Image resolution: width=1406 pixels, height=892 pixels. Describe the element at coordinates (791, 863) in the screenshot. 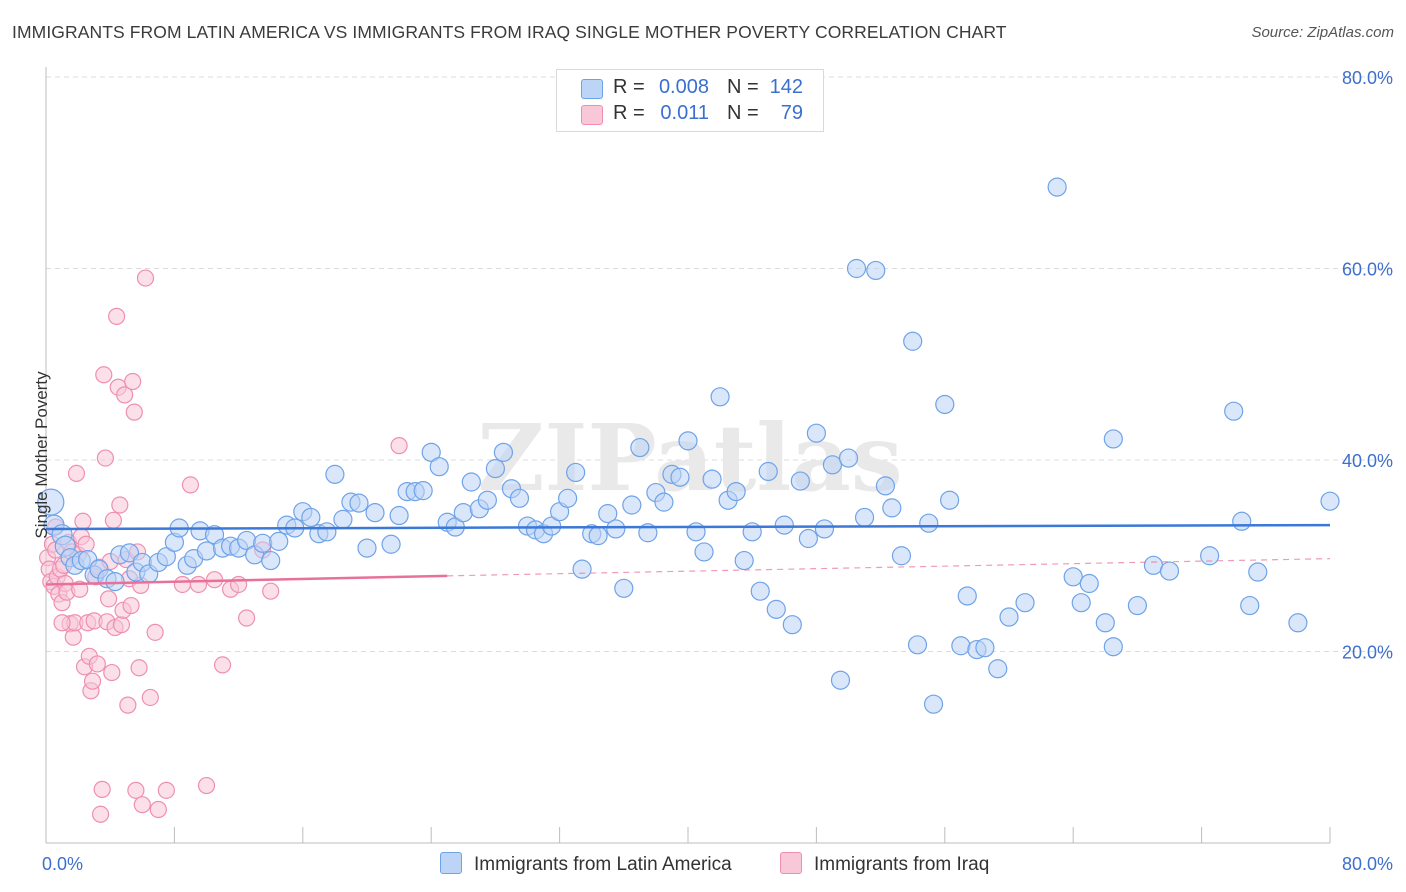

I see `bottom-legend-swatch-pink` at that location.